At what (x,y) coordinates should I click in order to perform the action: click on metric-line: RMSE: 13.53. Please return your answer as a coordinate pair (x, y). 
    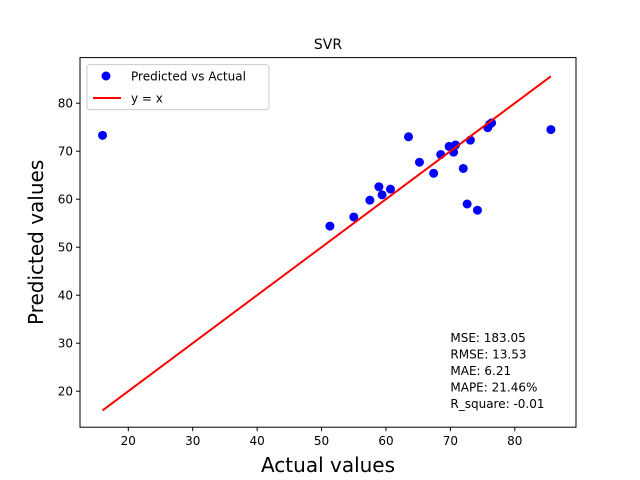
    Looking at the image, I should click on (488, 355).